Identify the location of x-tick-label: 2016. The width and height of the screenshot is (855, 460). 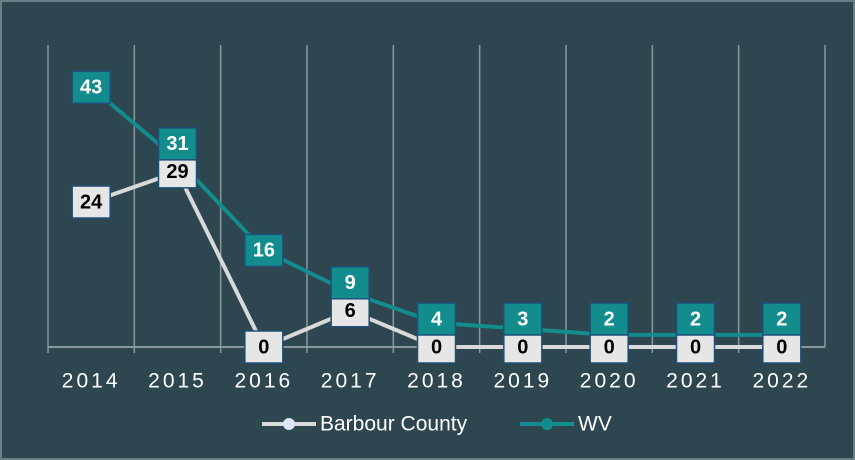
(263, 381).